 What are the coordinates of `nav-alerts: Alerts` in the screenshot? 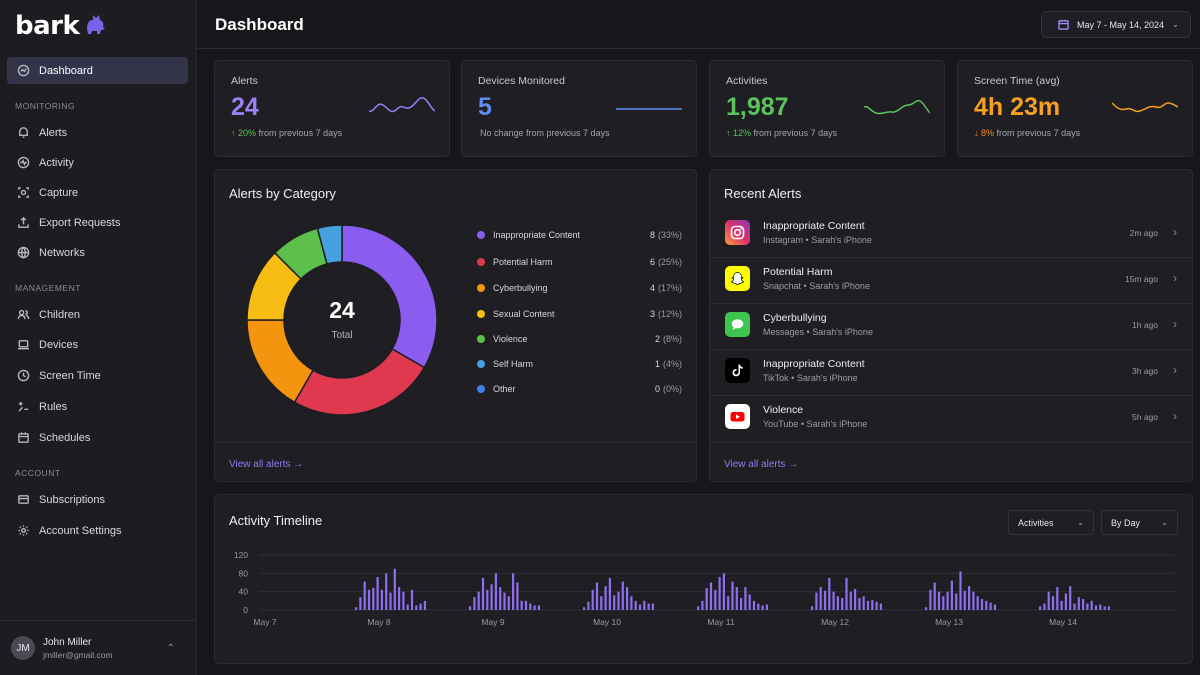 It's located at (97, 132).